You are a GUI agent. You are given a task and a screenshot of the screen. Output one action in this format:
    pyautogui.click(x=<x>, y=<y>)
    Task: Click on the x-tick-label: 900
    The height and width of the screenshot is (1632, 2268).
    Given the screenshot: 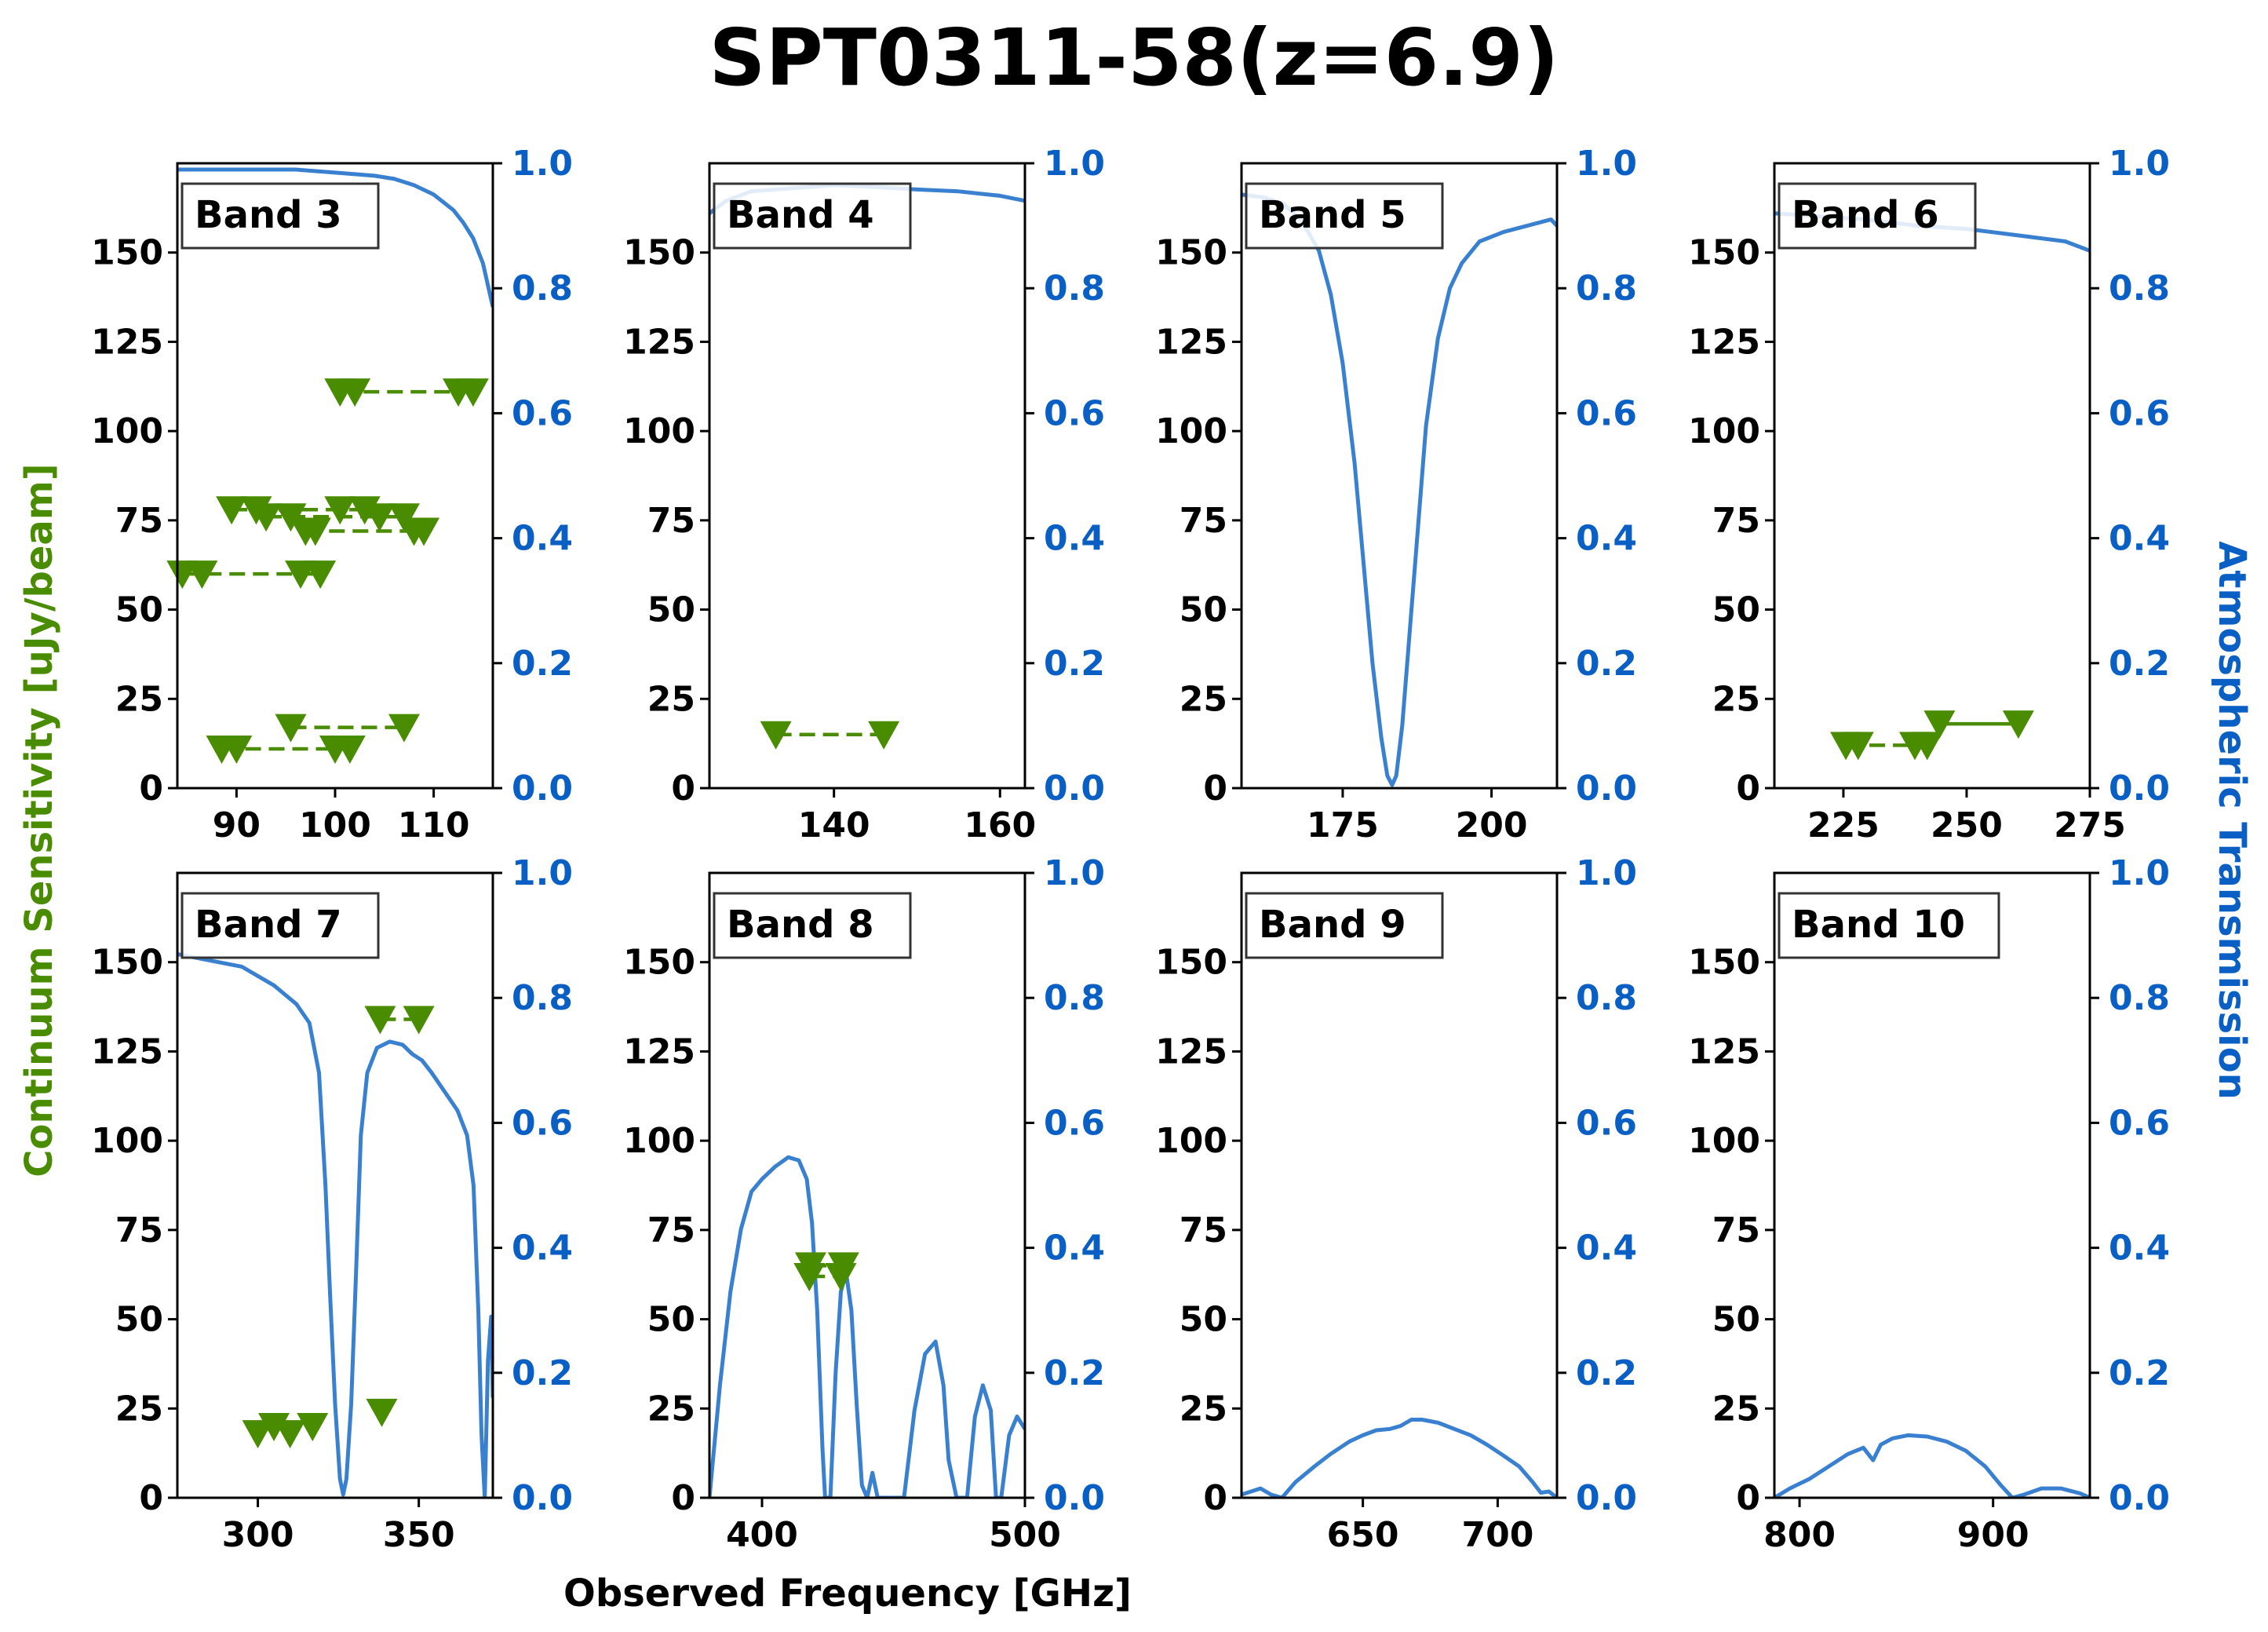 What is the action you would take?
    pyautogui.click(x=1993, y=1535)
    